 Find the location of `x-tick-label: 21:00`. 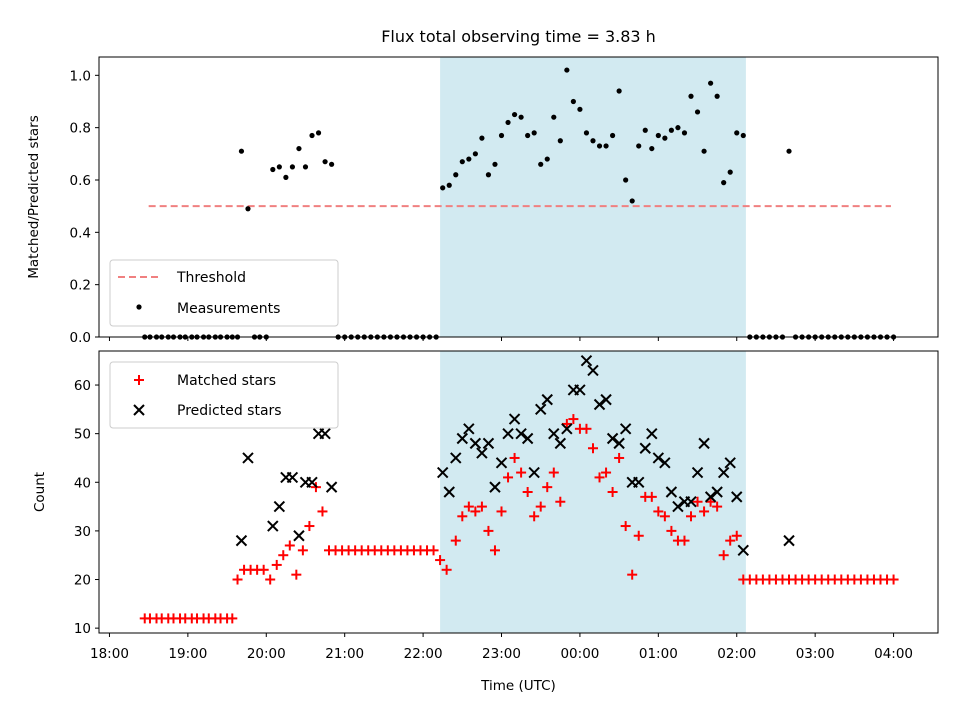

x-tick-label: 21:00 is located at coordinates (344, 654).